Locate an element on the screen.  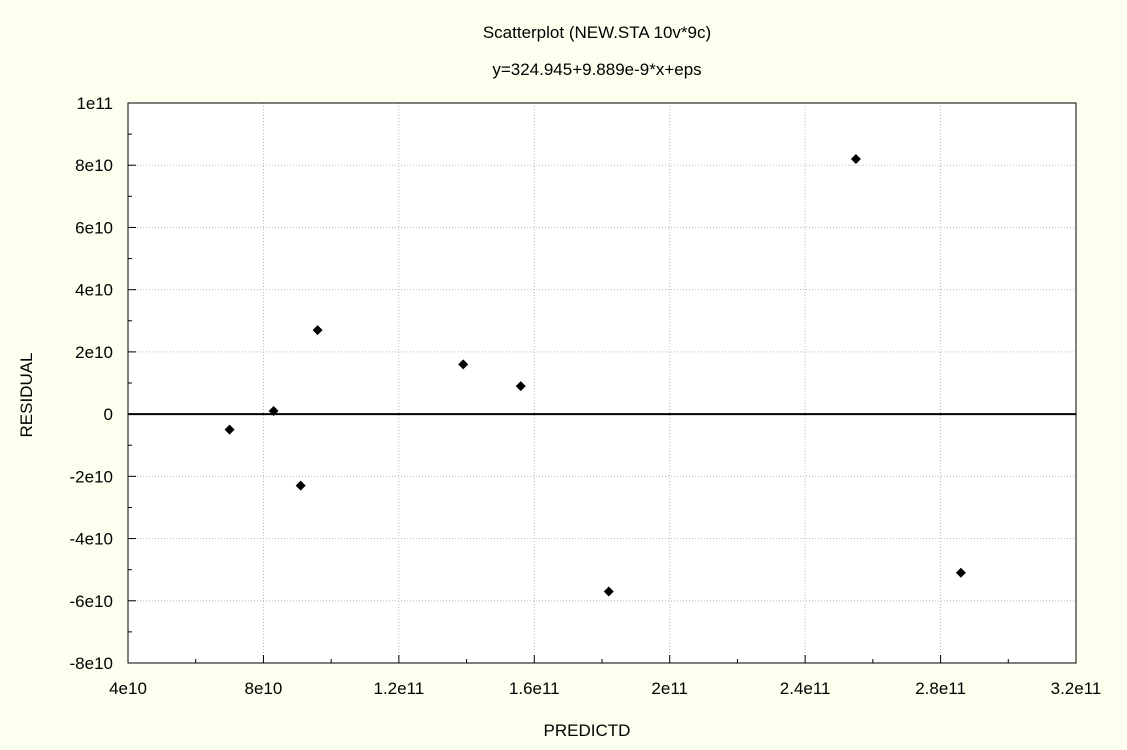
chart-title: Scatterplot (NEW.STA 10v*9c) is located at coordinates (597, 32).